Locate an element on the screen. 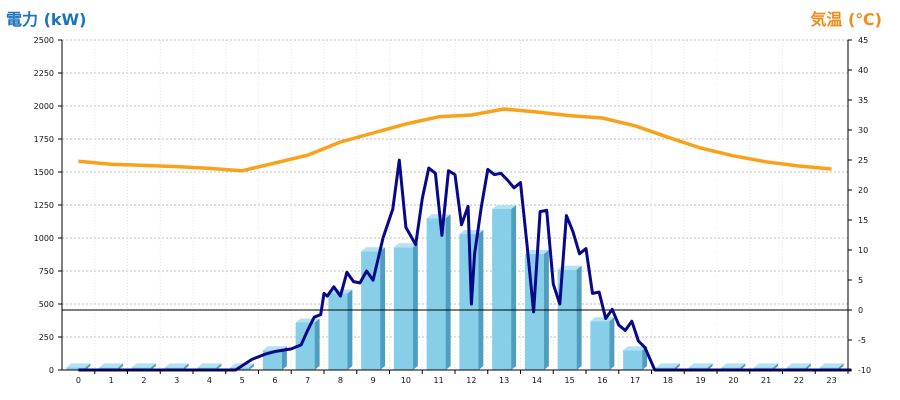 The image size is (900, 400). right-tick-label: 5 is located at coordinates (860, 280).